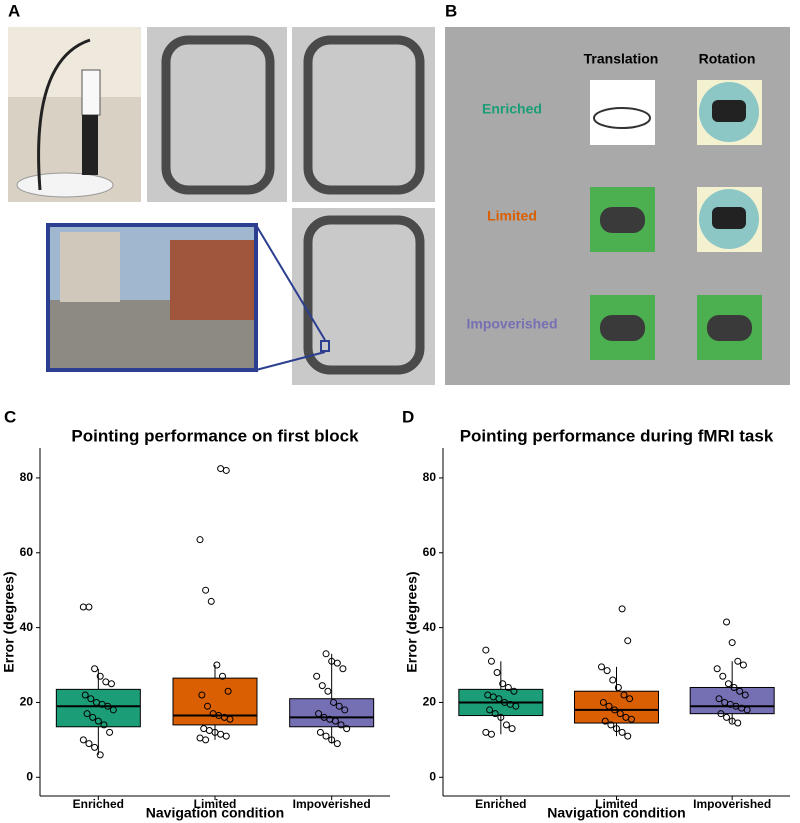 The image size is (800, 823). I want to click on row-label: Enriched, so click(512, 109).